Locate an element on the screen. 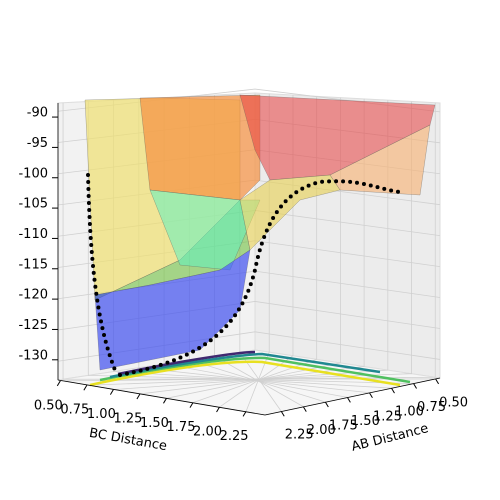 The image size is (500, 500). x-tick-label: 2.25 is located at coordinates (234, 436).